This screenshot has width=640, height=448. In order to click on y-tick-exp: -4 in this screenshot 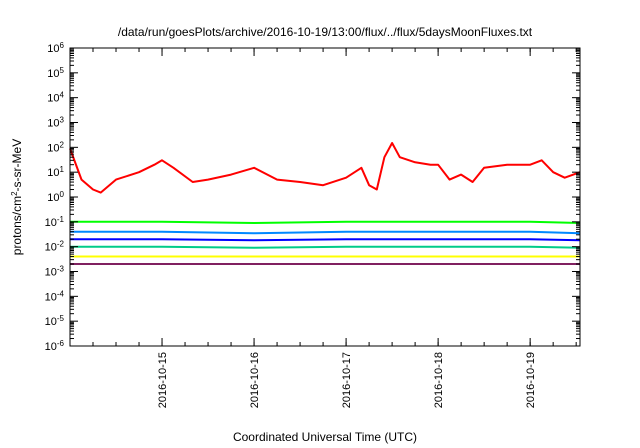, I will do `click(61, 293)`.